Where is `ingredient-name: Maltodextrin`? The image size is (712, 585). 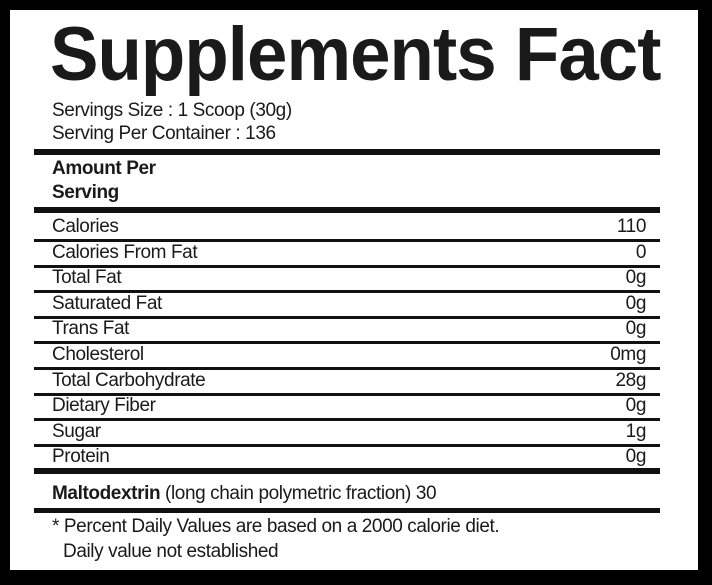 ingredient-name: Maltodextrin is located at coordinates (106, 493).